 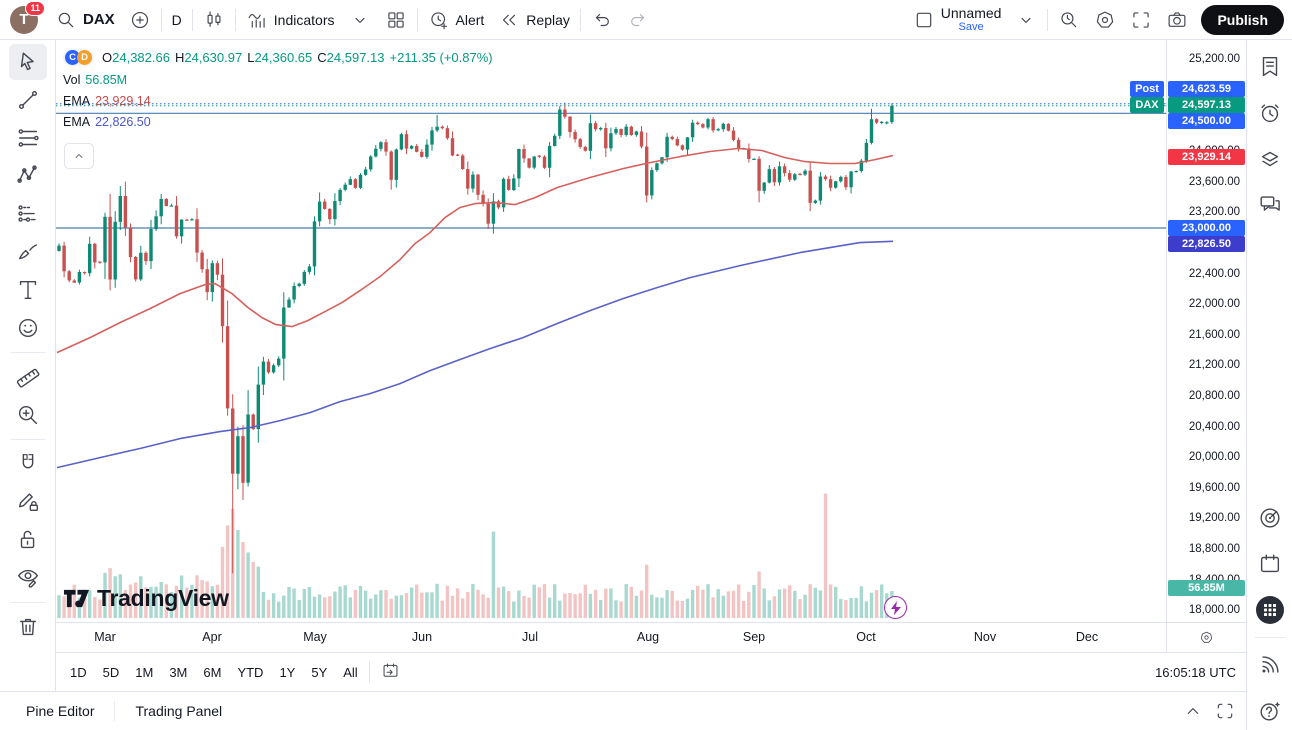 What do you see at coordinates (1026, 20) in the screenshot?
I see `layout-menu-chevron` at bounding box center [1026, 20].